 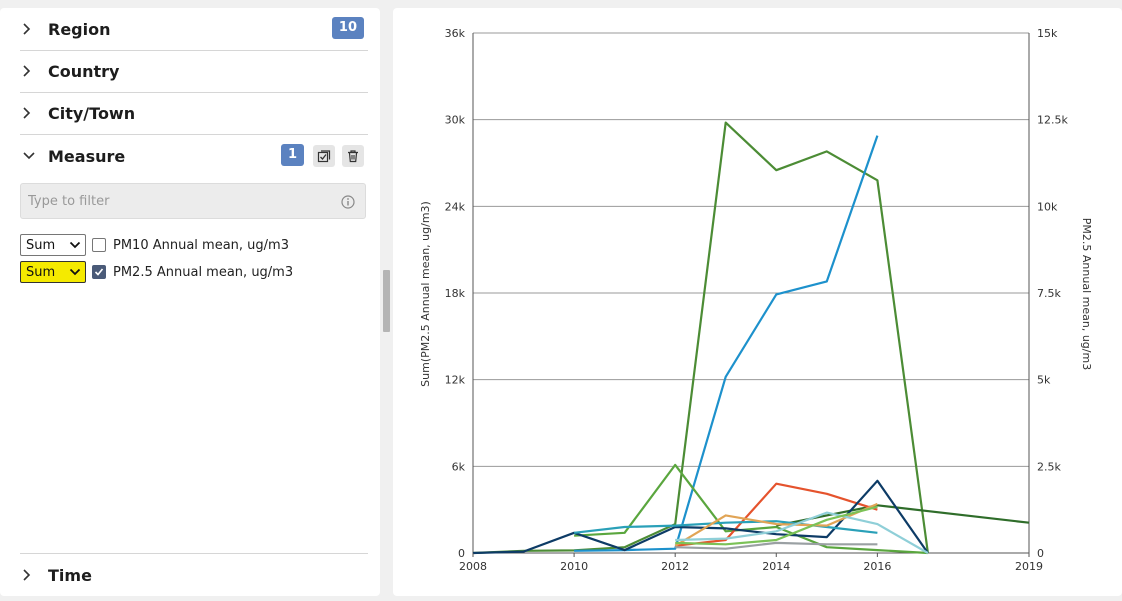 I want to click on y-axis-label: Sum(PM2.5 Annual mean, ug/m3), so click(x=425, y=294).